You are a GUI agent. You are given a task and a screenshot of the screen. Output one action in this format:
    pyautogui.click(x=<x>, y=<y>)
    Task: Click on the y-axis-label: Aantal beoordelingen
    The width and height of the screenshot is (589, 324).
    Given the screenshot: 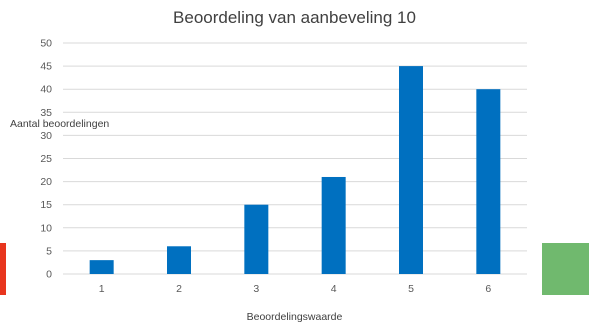 What is the action you would take?
    pyautogui.click(x=60, y=124)
    